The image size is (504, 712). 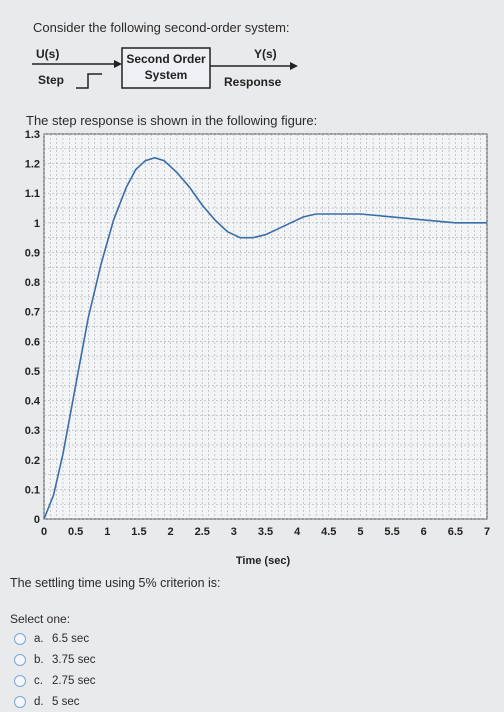 I want to click on x-tick-label: 0.5, so click(x=75, y=532).